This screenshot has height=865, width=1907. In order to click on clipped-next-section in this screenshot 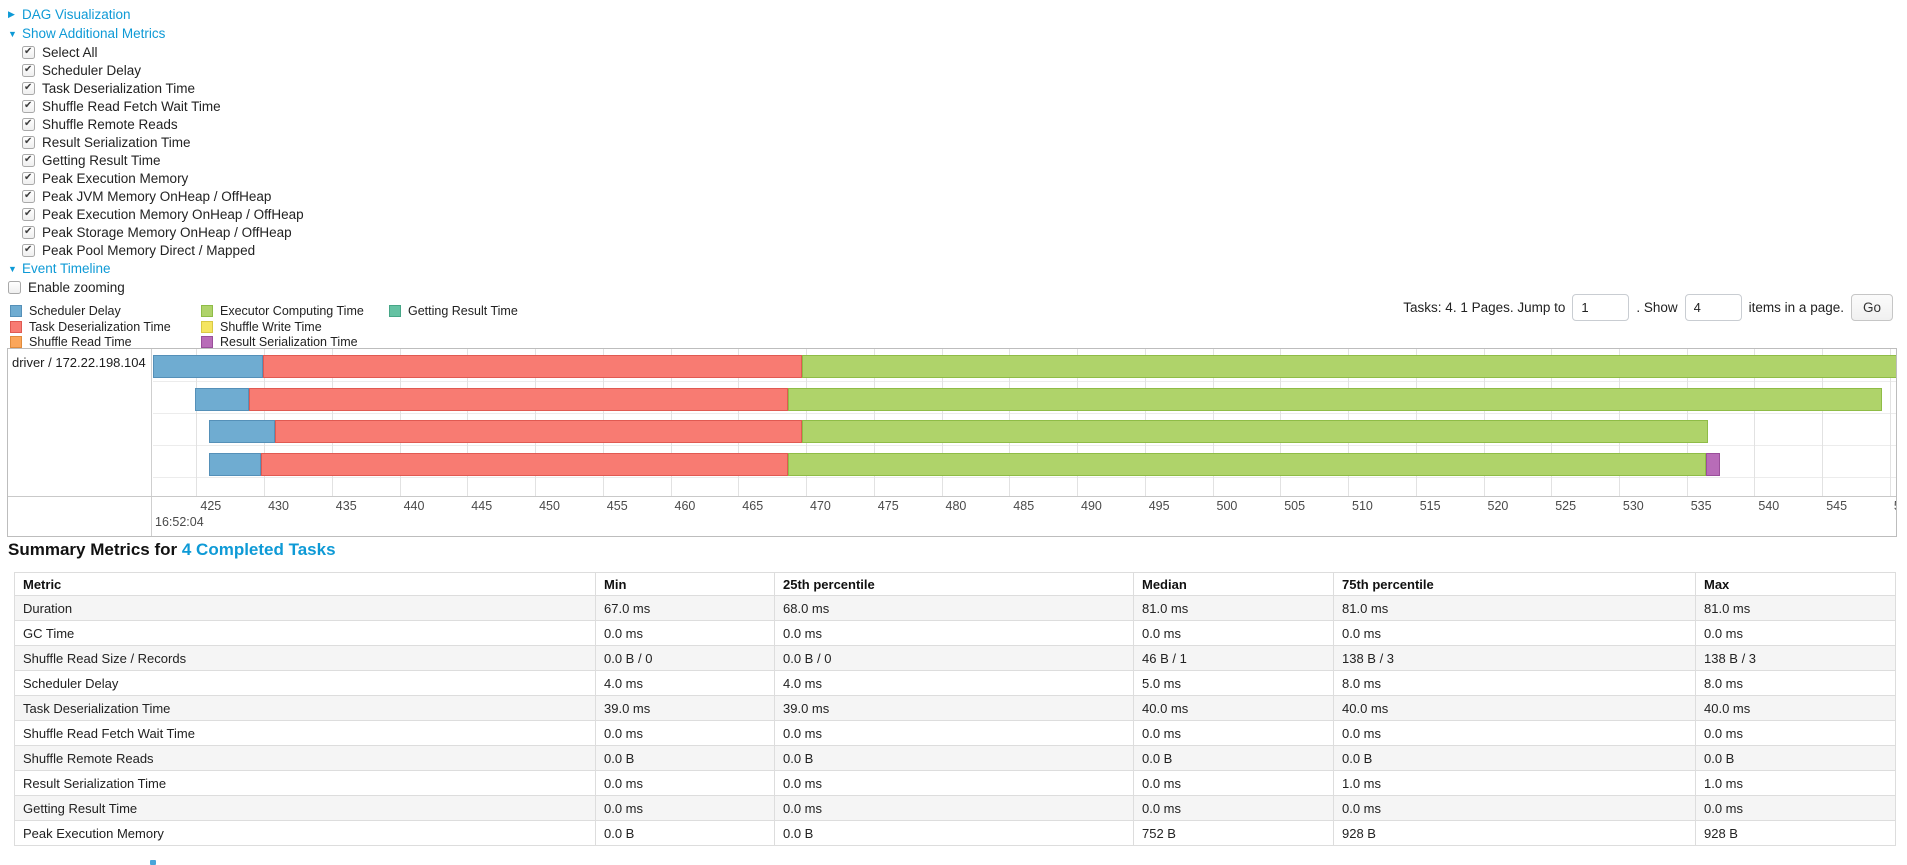, I will do `click(153, 862)`.